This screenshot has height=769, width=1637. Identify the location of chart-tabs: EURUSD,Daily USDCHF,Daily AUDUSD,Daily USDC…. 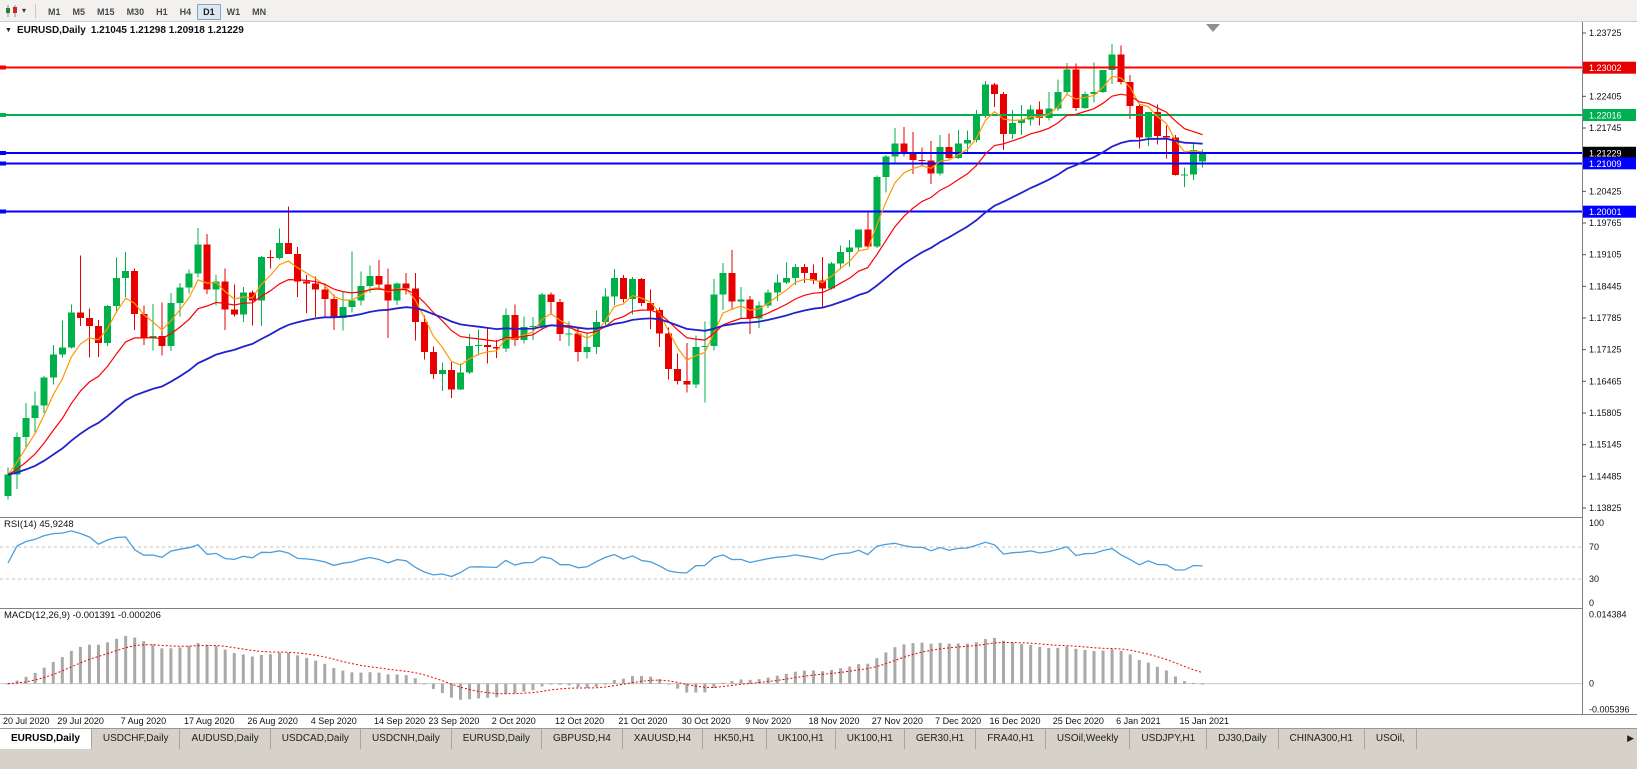
(818, 739).